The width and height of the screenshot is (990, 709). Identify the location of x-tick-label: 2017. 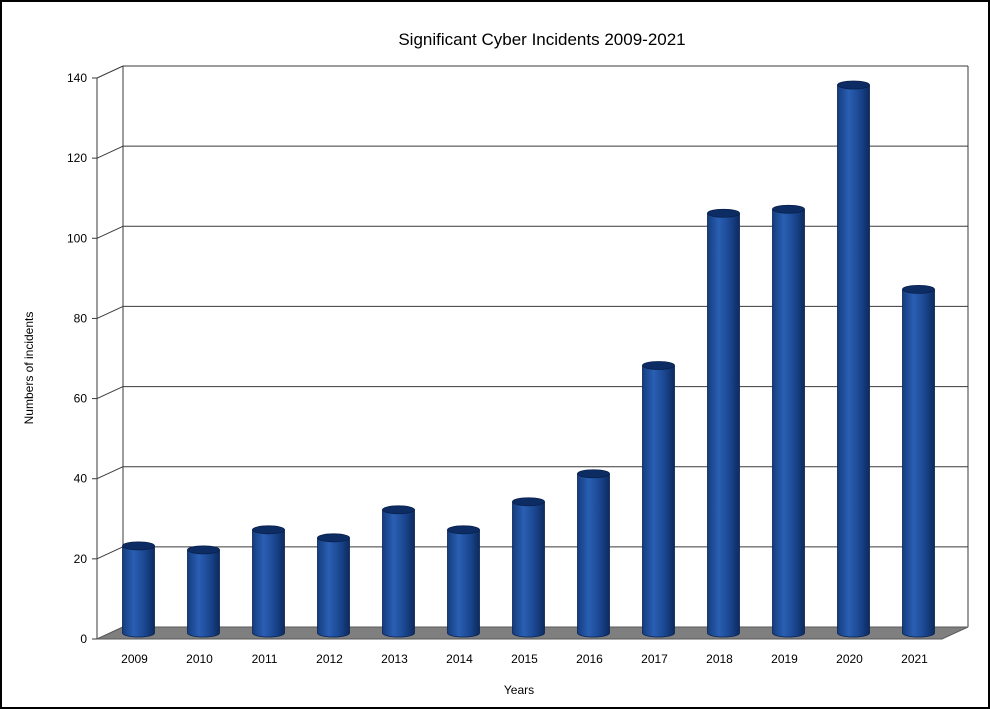
(654, 659).